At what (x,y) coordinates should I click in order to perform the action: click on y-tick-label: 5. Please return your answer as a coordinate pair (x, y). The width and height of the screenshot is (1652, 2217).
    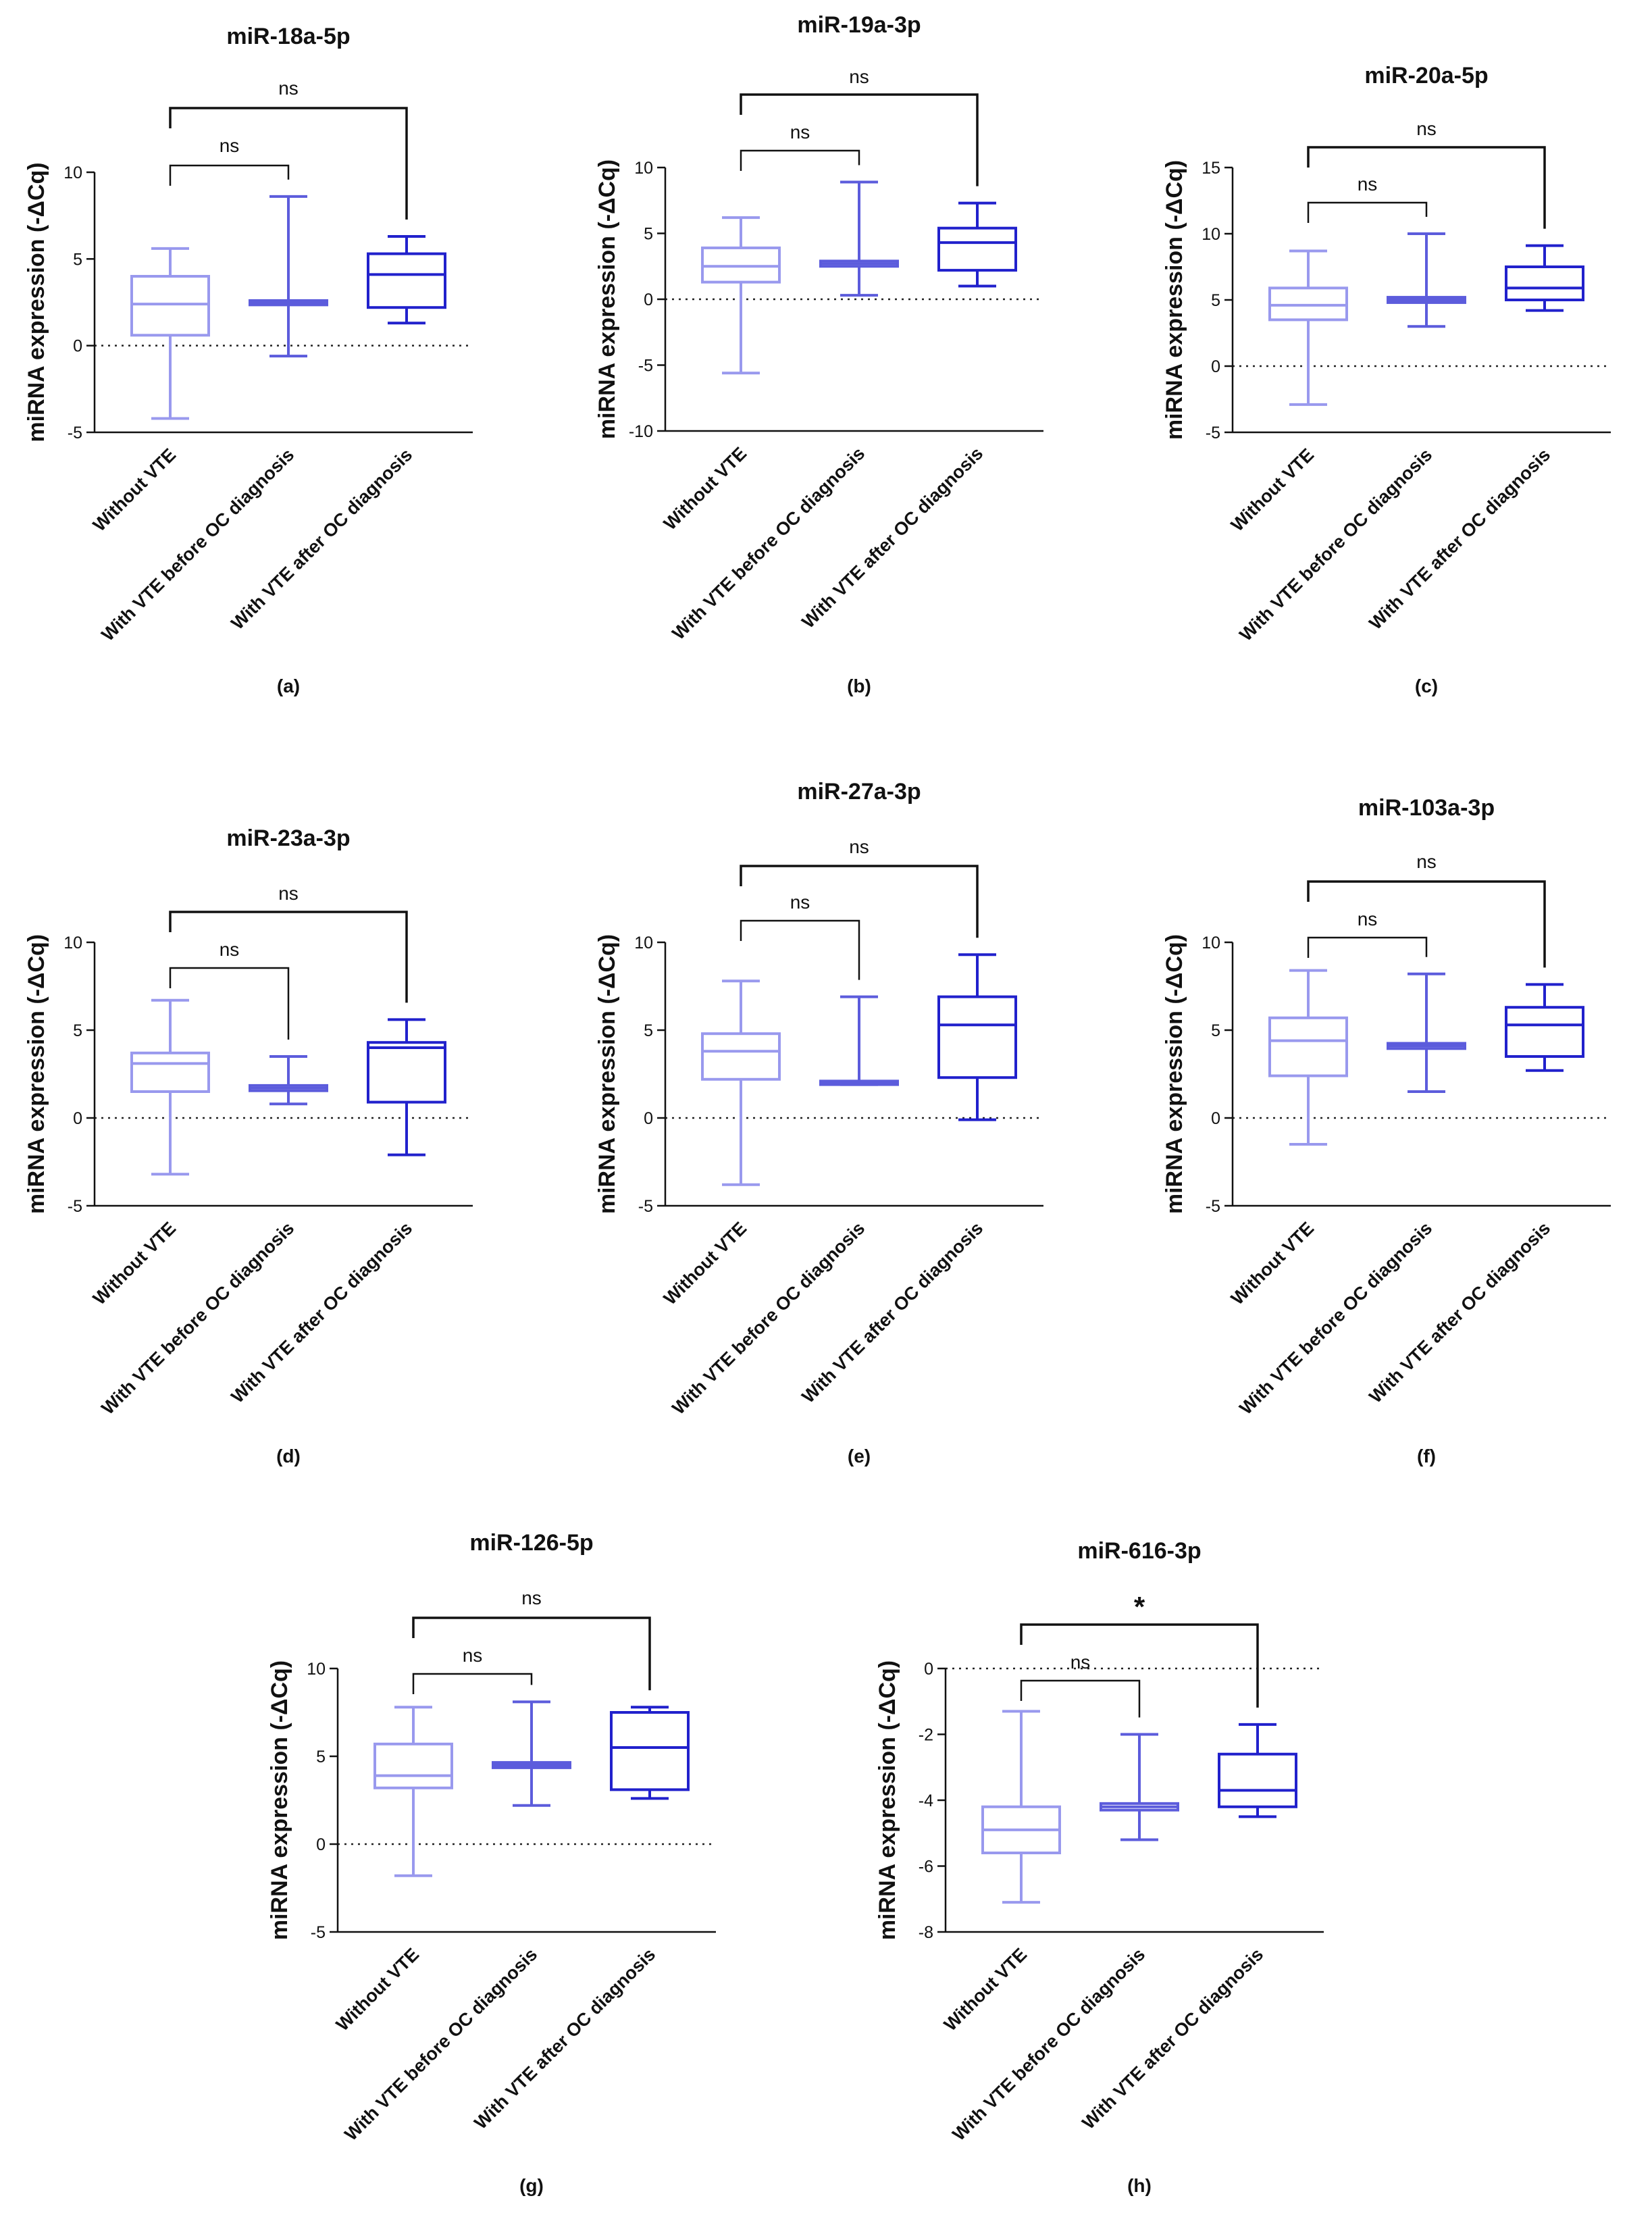
    Looking at the image, I should click on (648, 234).